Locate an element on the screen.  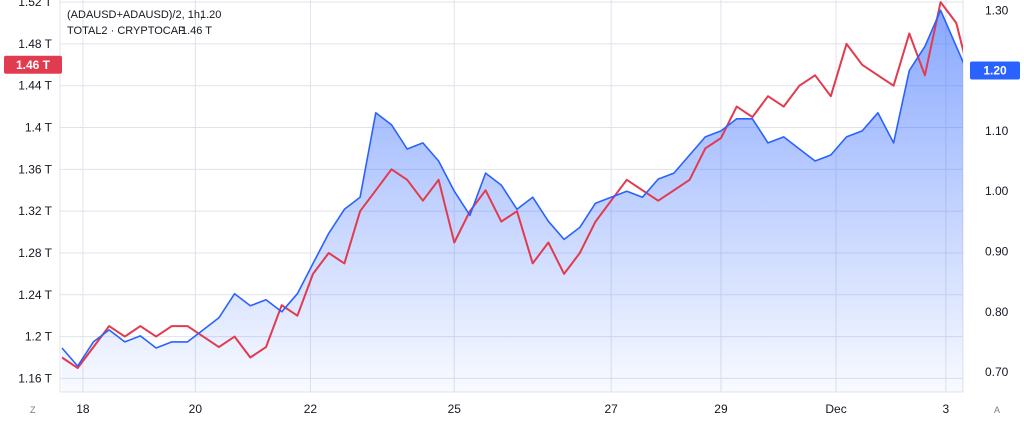
left-tick-label: 1.4 T is located at coordinates (39, 128).